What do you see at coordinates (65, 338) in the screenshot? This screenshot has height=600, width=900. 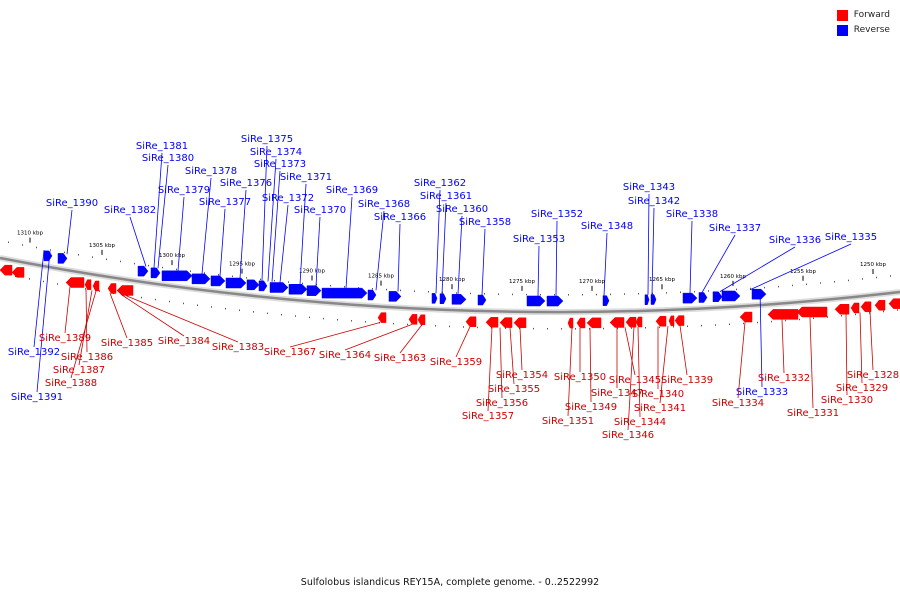 I see `gene-label: SiRe_1389` at bounding box center [65, 338].